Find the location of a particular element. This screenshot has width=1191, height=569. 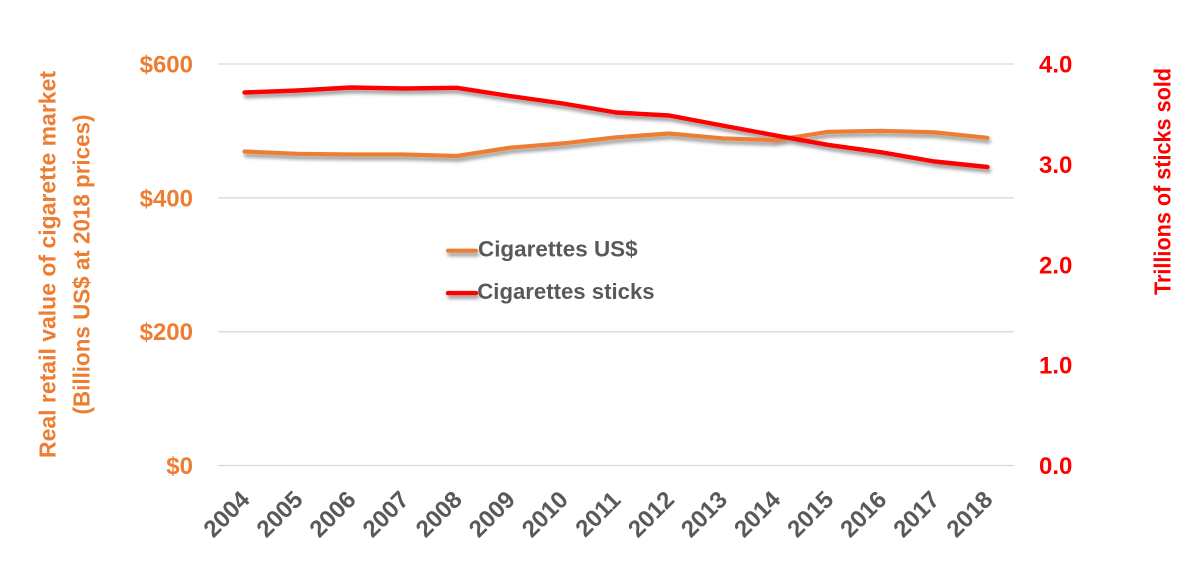

svg-text: 2007 is located at coordinates (386, 514).